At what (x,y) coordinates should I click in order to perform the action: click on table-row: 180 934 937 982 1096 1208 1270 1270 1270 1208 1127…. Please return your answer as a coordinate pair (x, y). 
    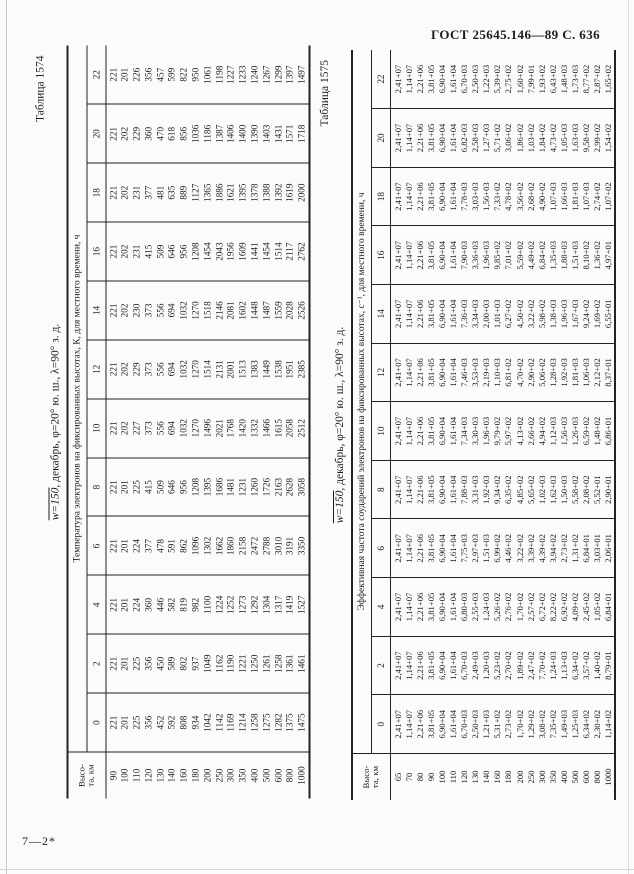
    Looking at the image, I should click on (196, 422).